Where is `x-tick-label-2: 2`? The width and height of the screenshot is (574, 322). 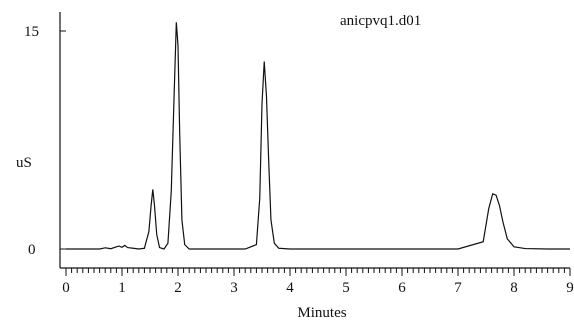 x-tick-label-2: 2 is located at coordinates (178, 288).